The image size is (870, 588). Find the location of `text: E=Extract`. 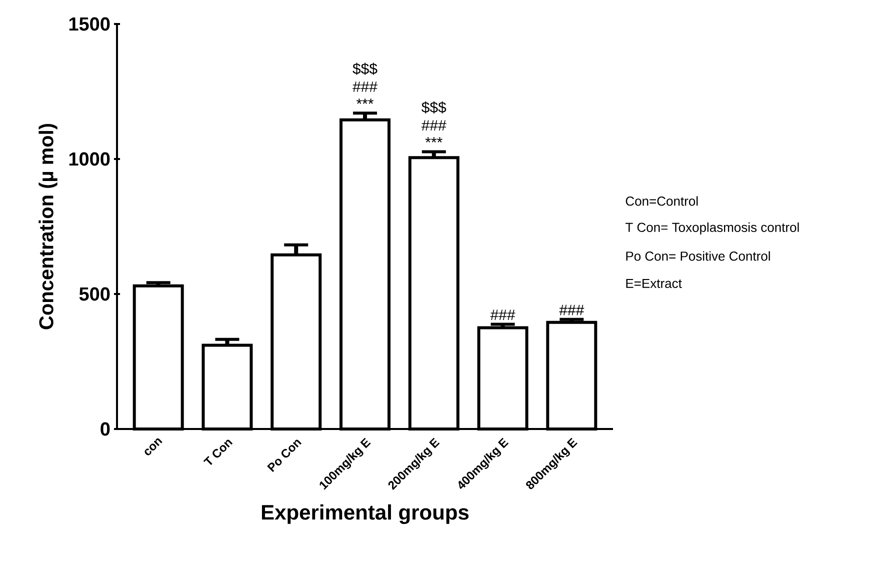

text: E=Extract is located at coordinates (654, 283).